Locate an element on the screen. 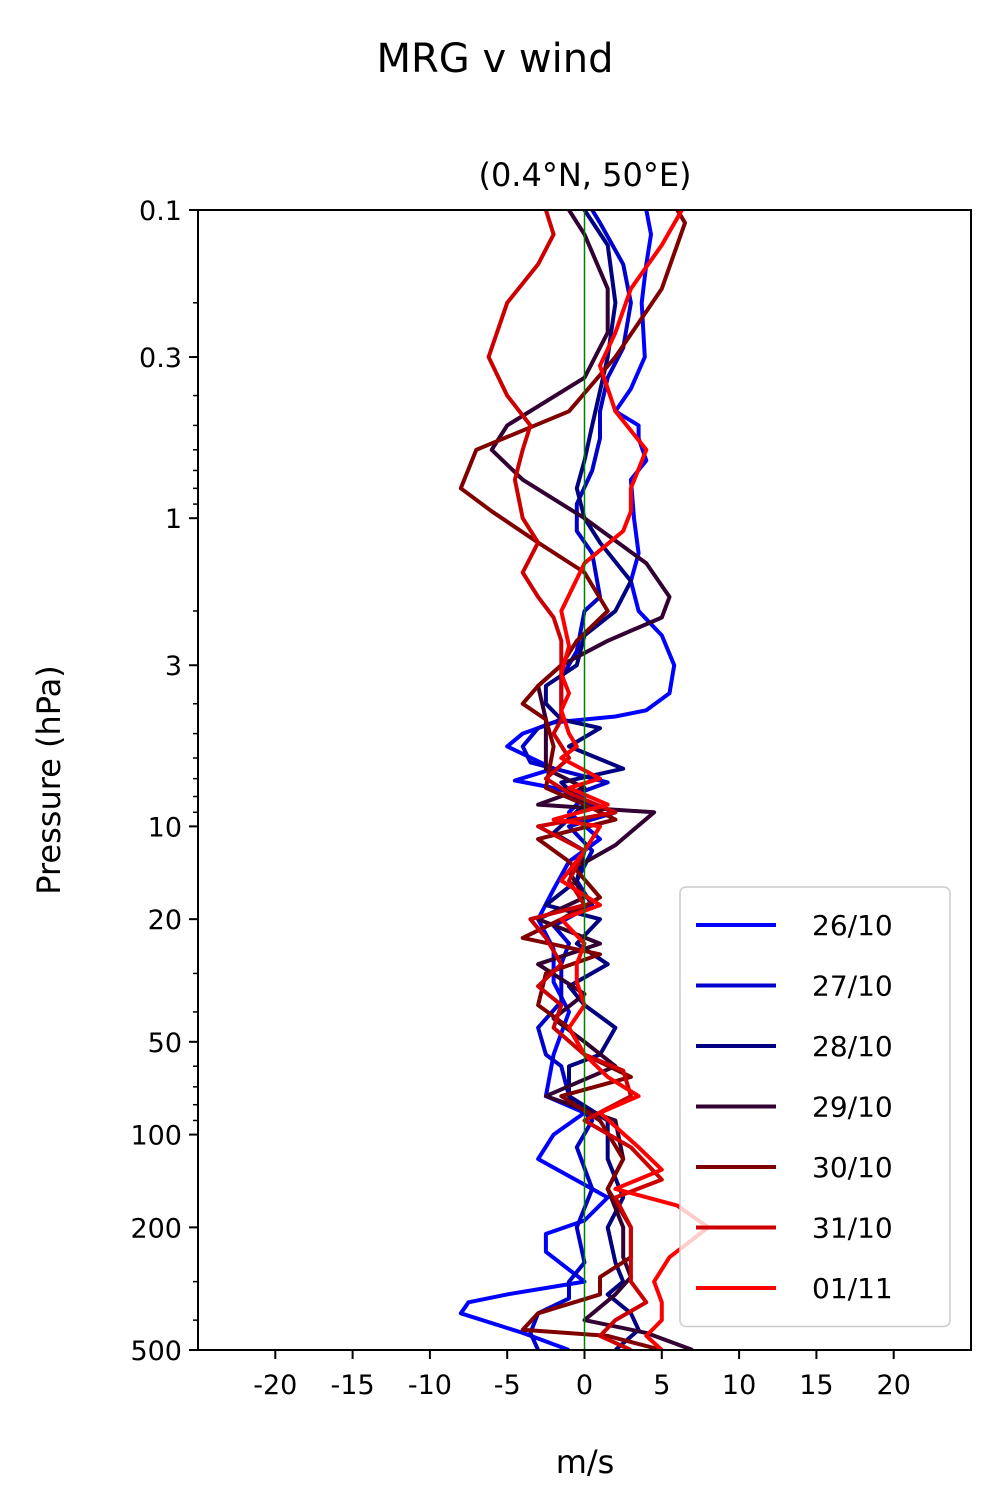  x-ticks: -20 -15 -10 -5 0 5 10 15 20 is located at coordinates (582, 1375).